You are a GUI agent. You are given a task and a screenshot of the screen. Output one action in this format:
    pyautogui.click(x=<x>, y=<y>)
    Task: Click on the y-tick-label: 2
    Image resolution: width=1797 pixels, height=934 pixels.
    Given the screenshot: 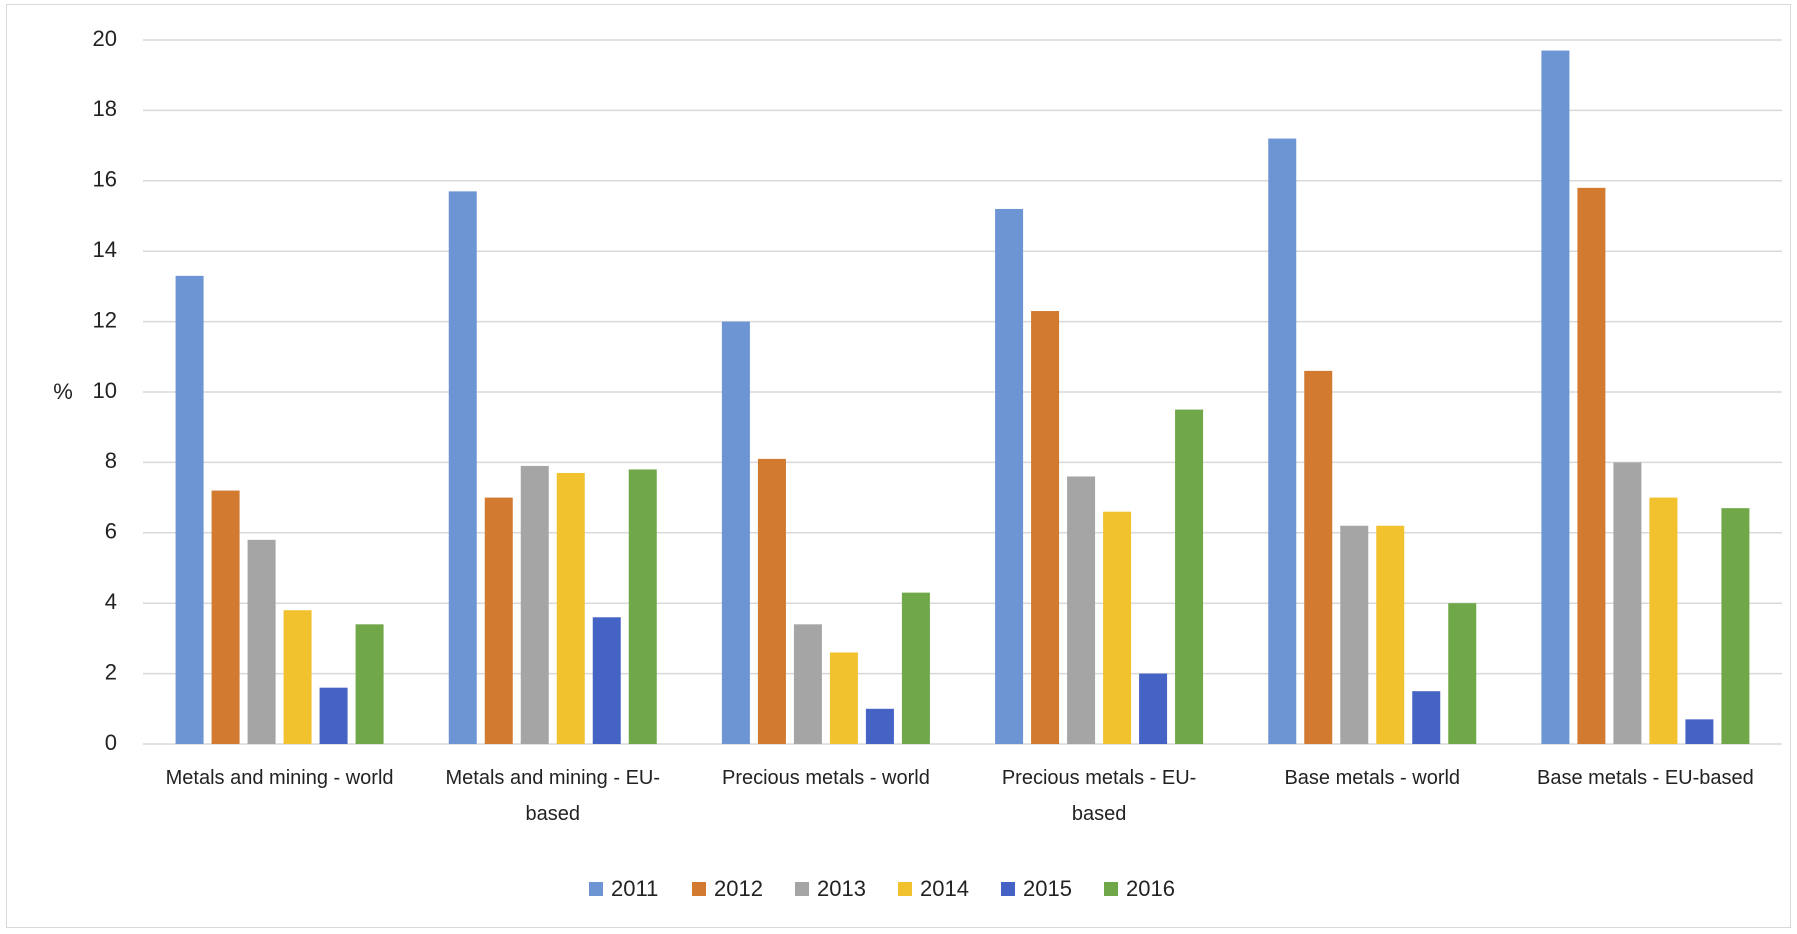 What is the action you would take?
    pyautogui.click(x=111, y=671)
    